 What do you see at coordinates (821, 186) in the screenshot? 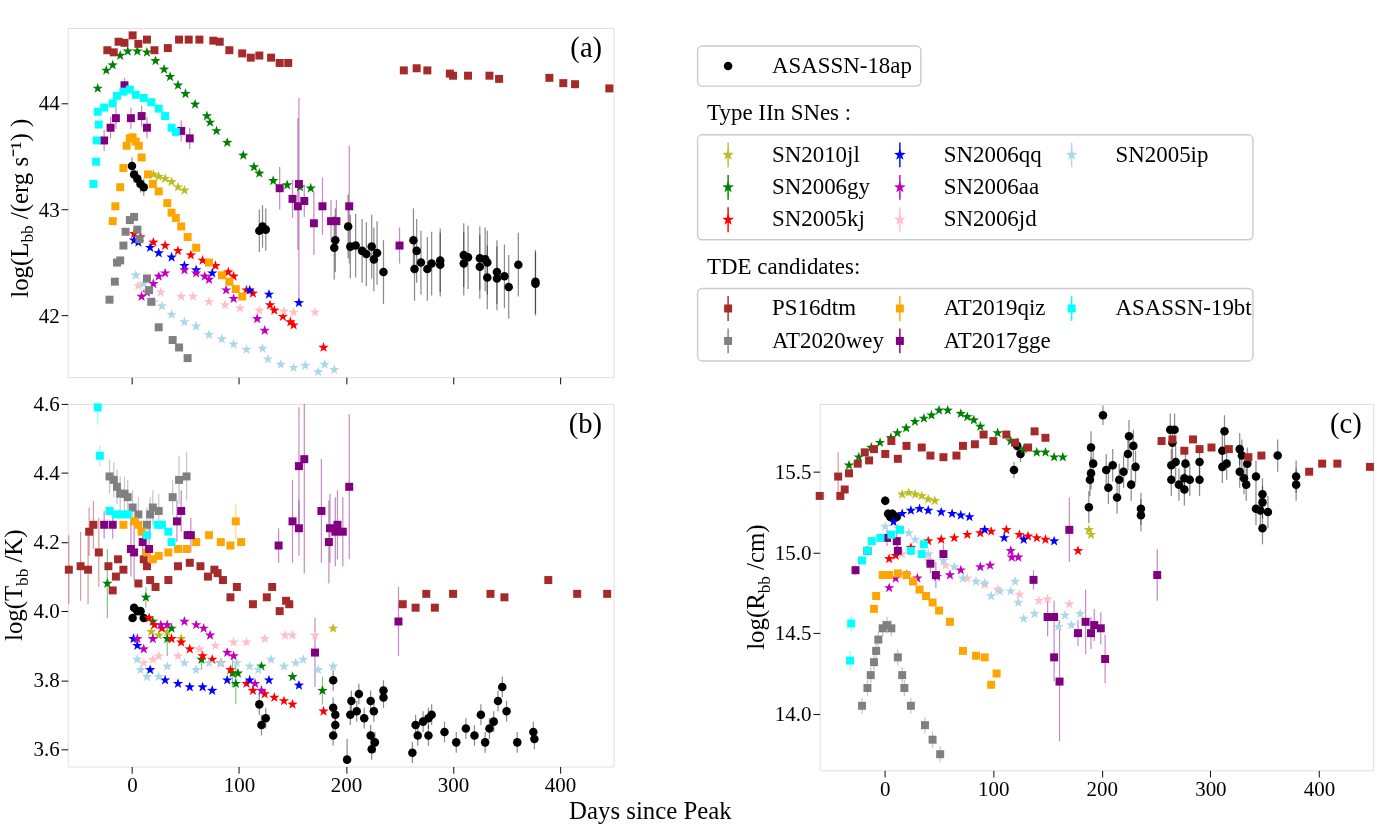
I see `legend-label: SN2006gy` at bounding box center [821, 186].